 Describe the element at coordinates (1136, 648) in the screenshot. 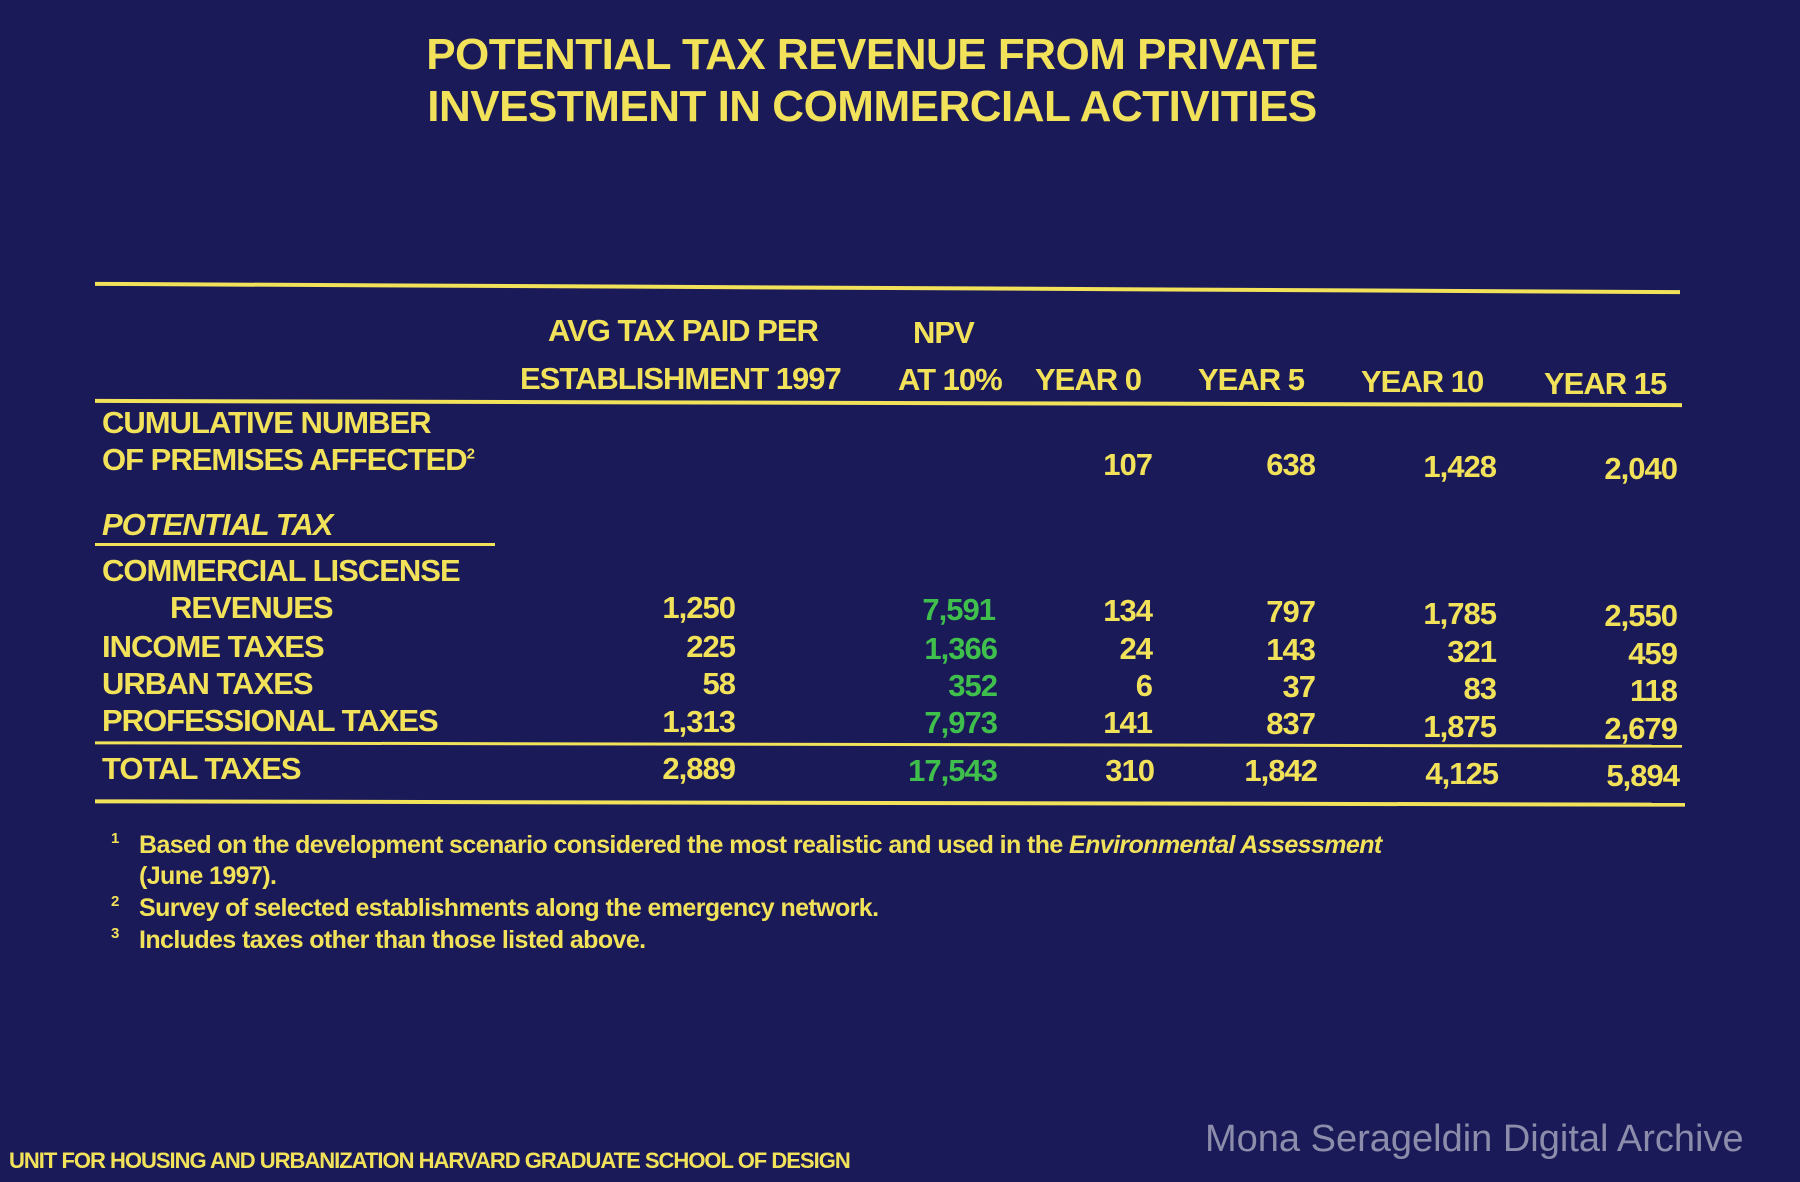

I see `cell-year0: 24` at that location.